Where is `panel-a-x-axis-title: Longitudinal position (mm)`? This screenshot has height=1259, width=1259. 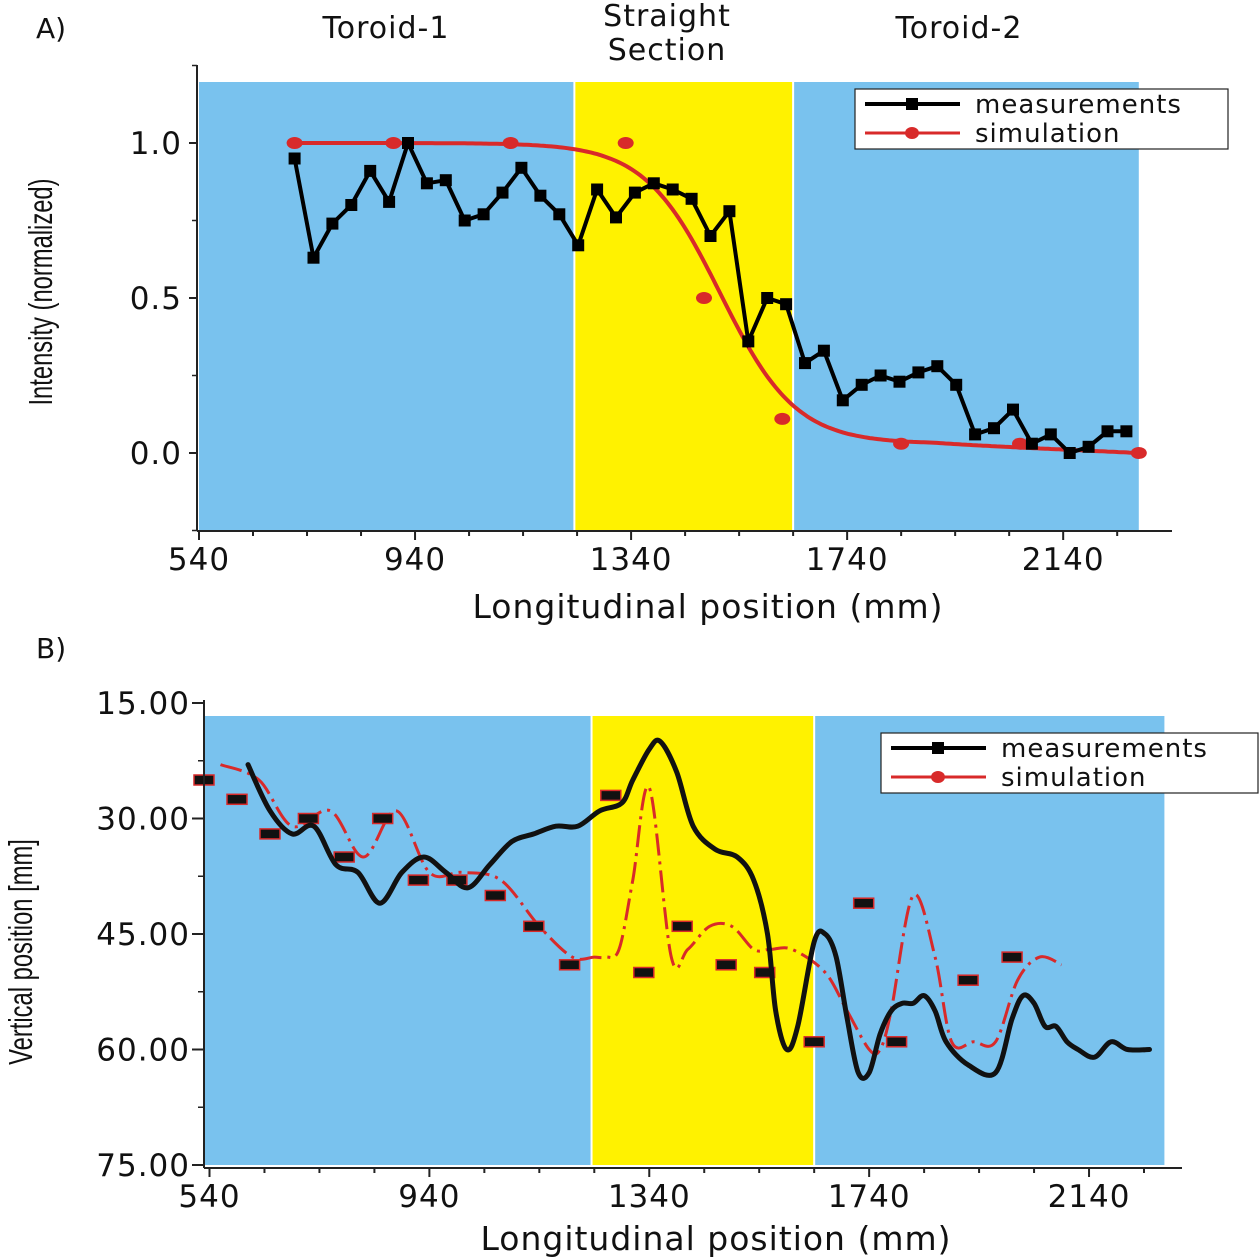
panel-a-x-axis-title: Longitudinal position (mm) is located at coordinates (707, 606).